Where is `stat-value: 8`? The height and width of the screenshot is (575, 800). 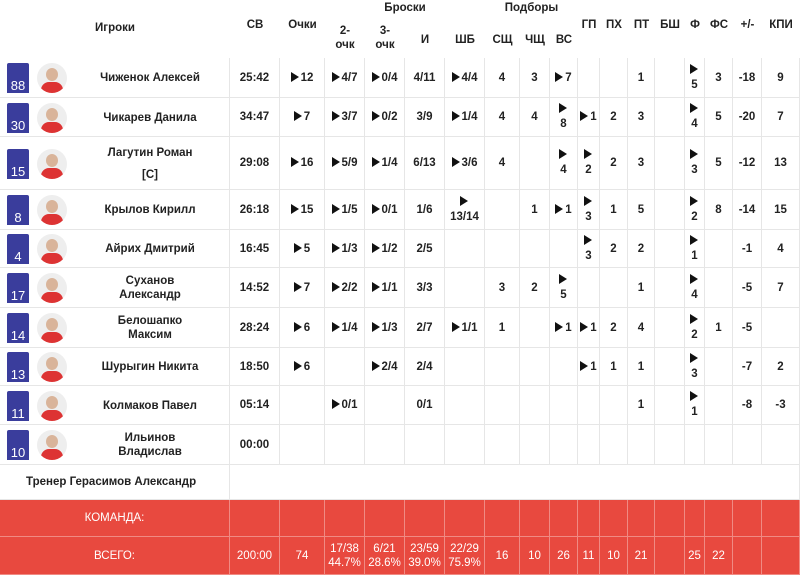
stat-value: 8 is located at coordinates (718, 209).